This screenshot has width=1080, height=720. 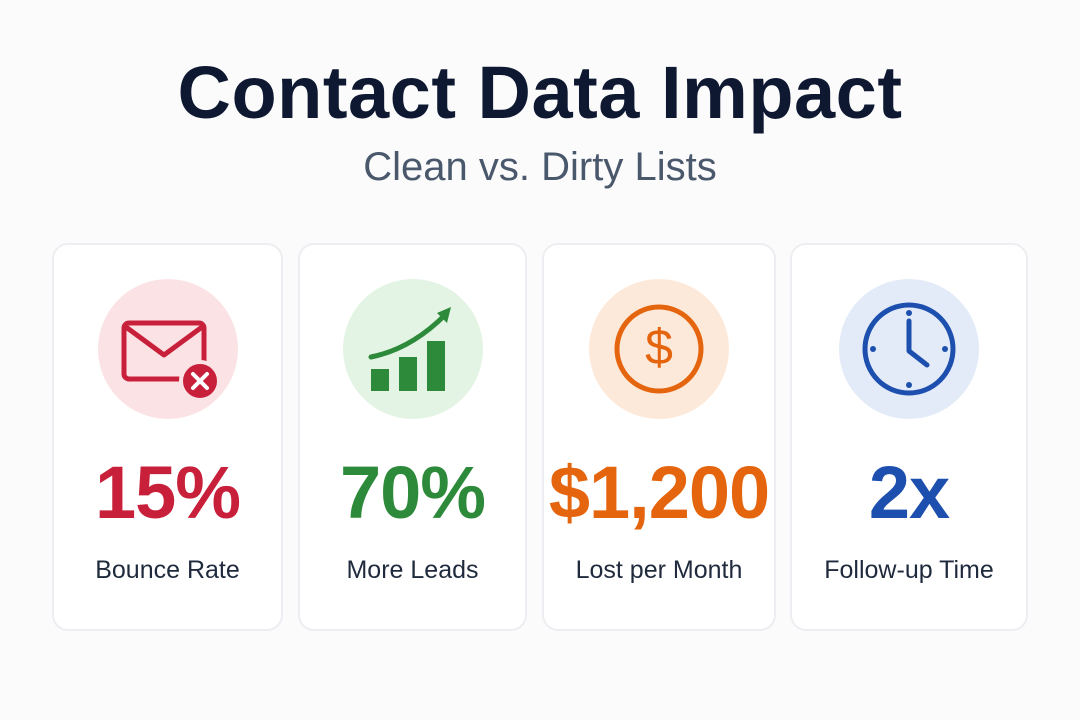 I want to click on subtitle: Clean vs. Dirty Lists, so click(x=540, y=167).